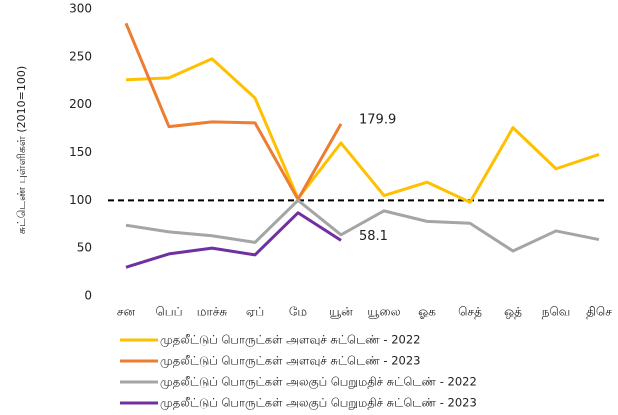  What do you see at coordinates (80, 9) in the screenshot?
I see `y-tick-label: 300` at bounding box center [80, 9].